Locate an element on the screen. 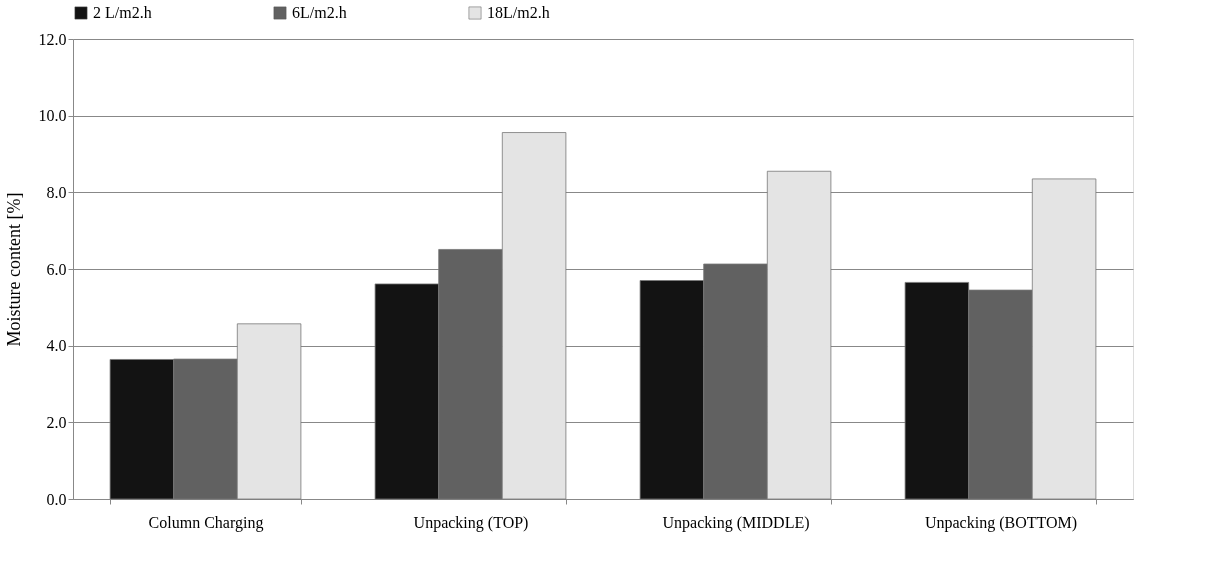 The width and height of the screenshot is (1211, 563). y-tick-label: 8.0 is located at coordinates (56, 192).